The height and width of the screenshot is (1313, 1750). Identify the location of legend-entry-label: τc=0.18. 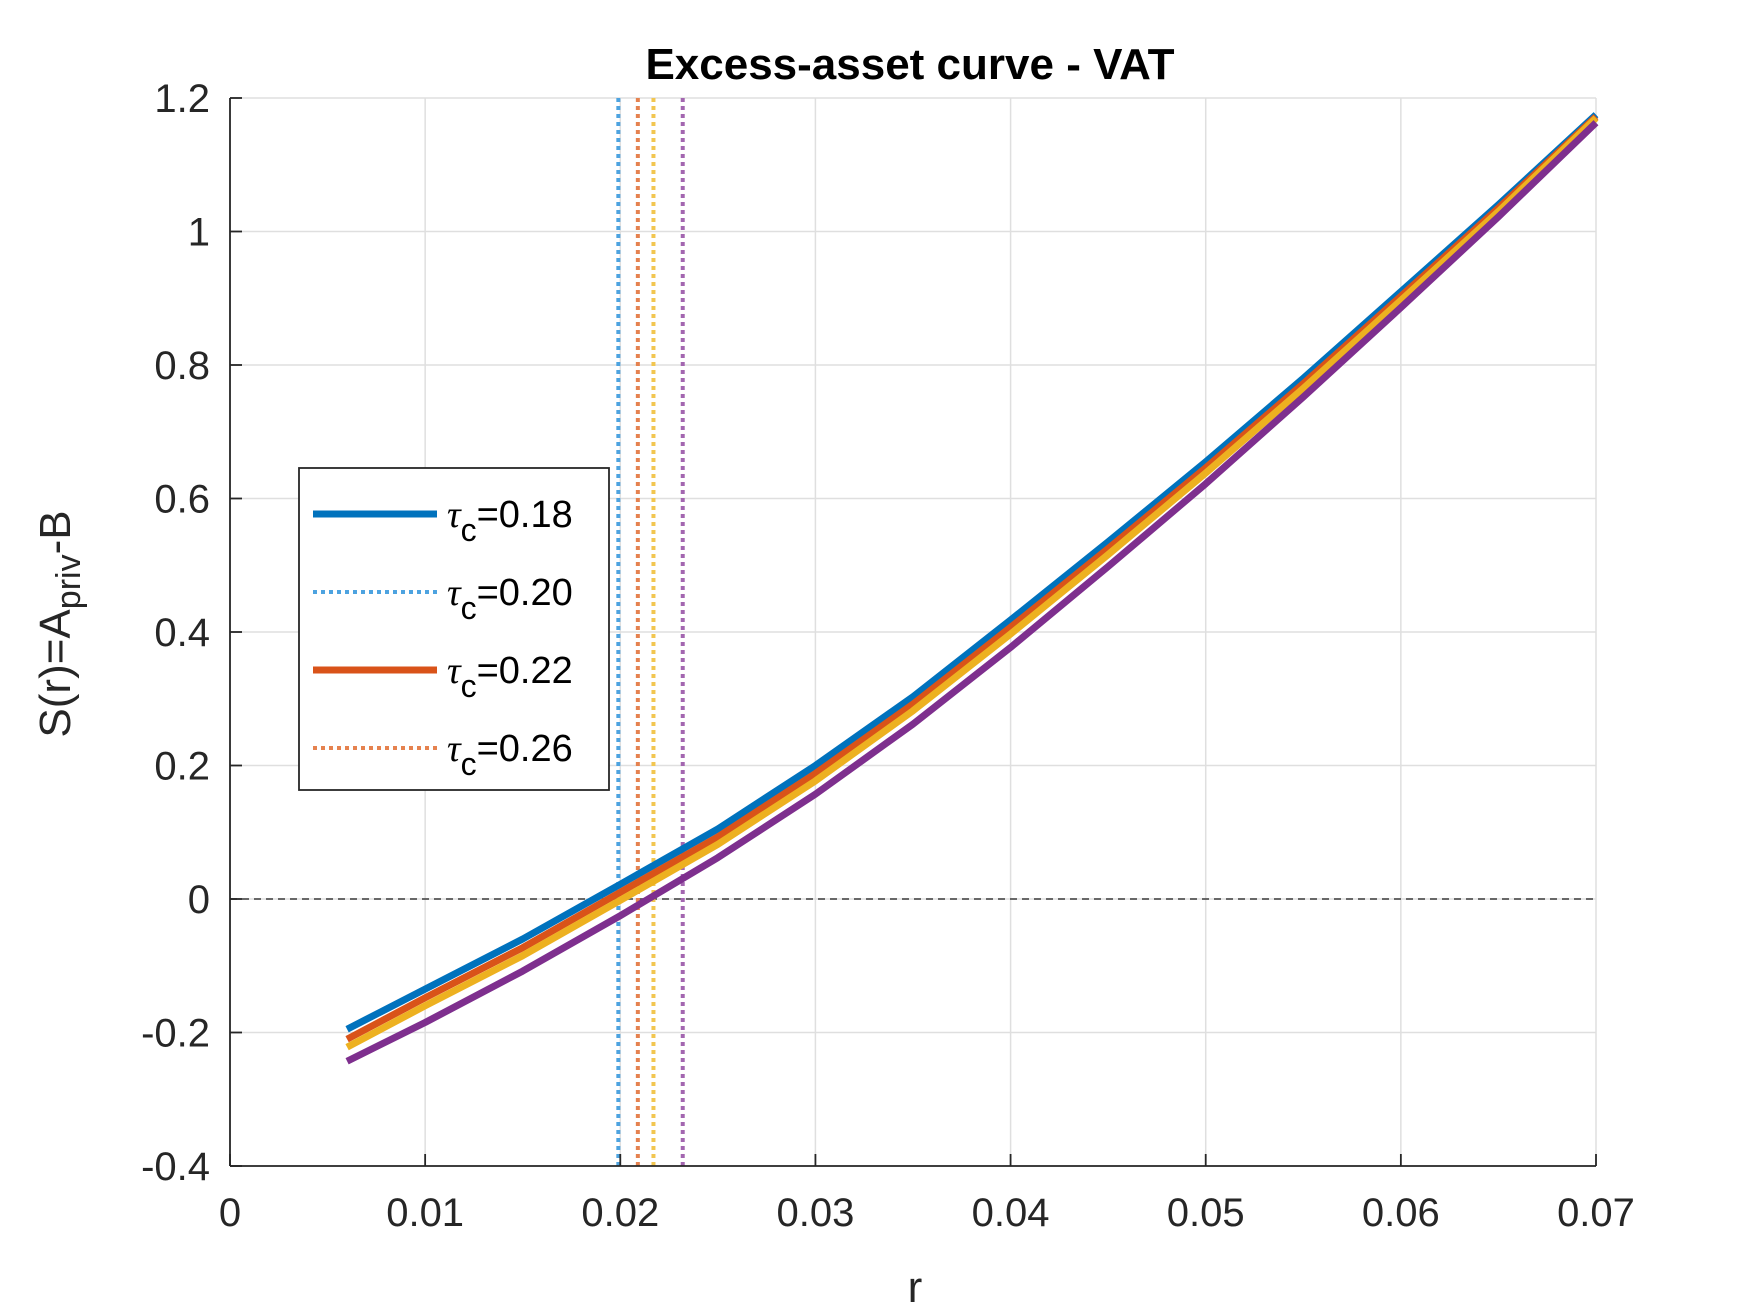
(510, 521).